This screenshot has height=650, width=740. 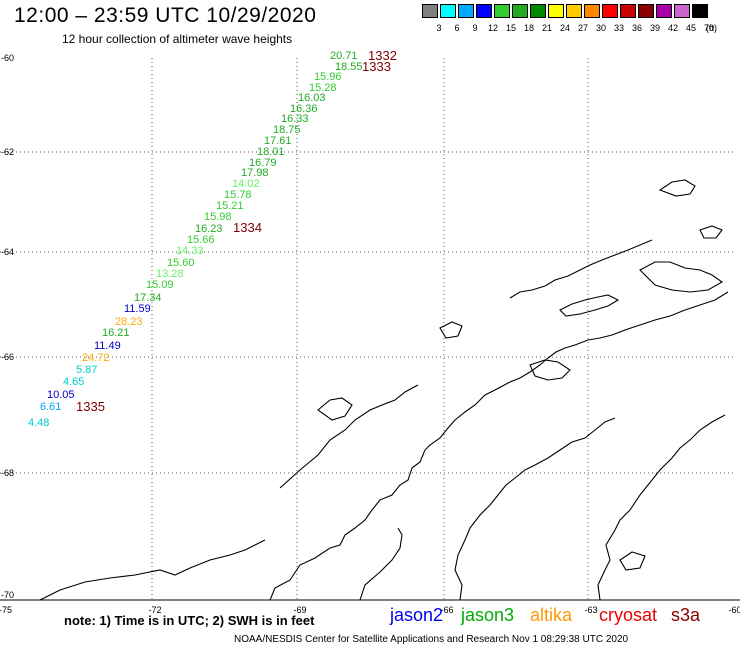 I want to click on eastern-islets, so click(x=677, y=188).